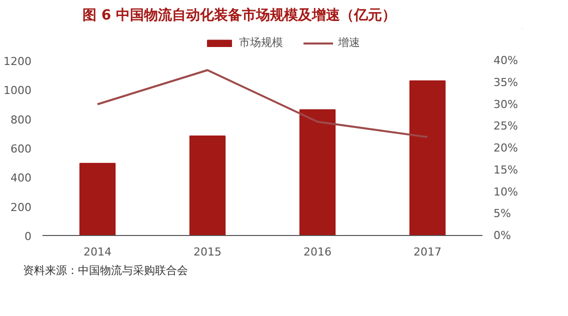 The width and height of the screenshot is (568, 316). What do you see at coordinates (21, 149) in the screenshot?
I see `y-tick-label: 600` at bounding box center [21, 149].